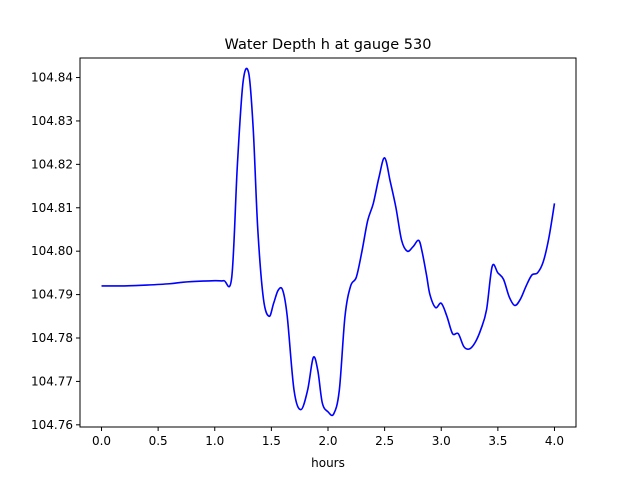 The width and height of the screenshot is (640, 480). I want to click on x-axis: 0.0 0.5 1.0 1.5 2.0 2.5 3.0 3.5 4.0, so click(328, 437).